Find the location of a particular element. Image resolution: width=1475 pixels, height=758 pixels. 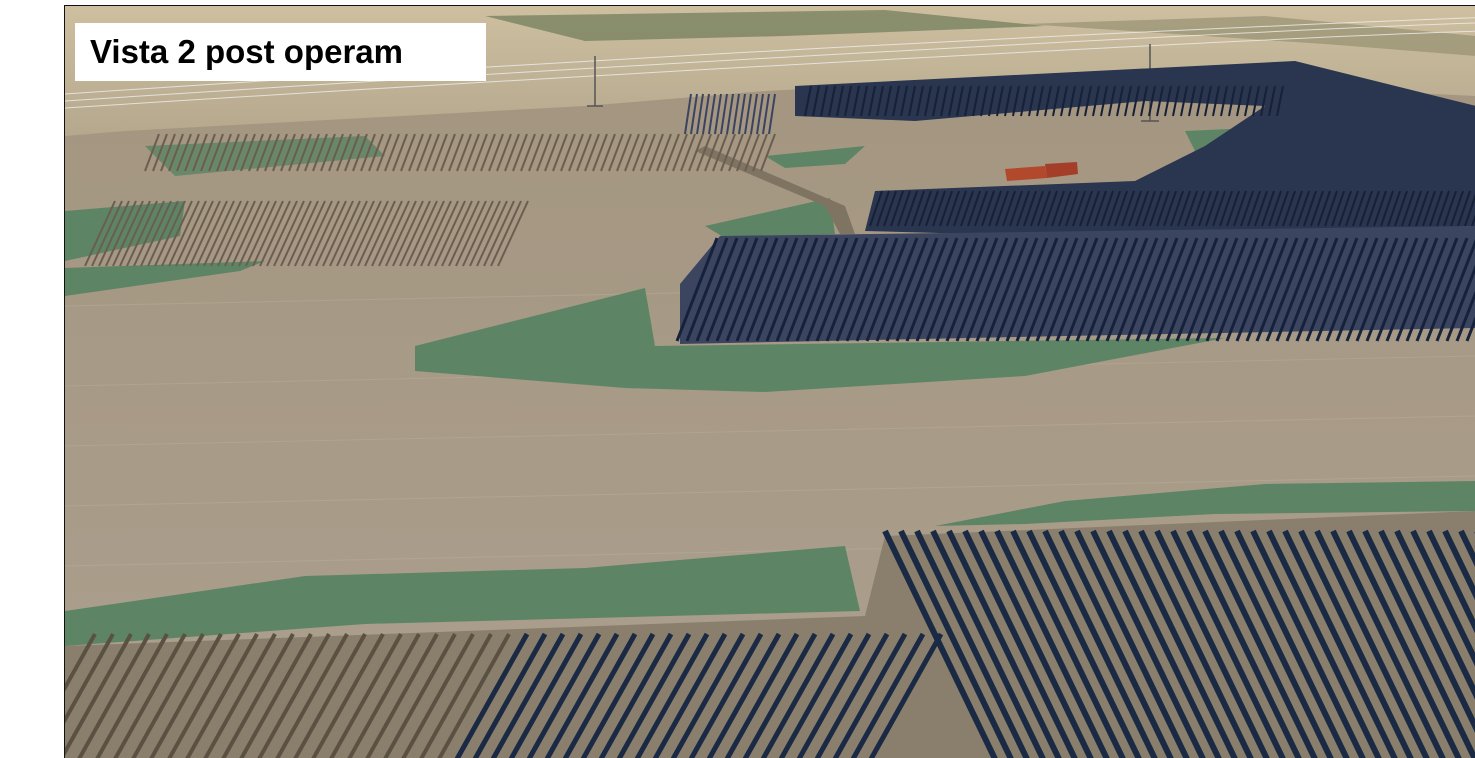

green-area-small is located at coordinates (815, 157).